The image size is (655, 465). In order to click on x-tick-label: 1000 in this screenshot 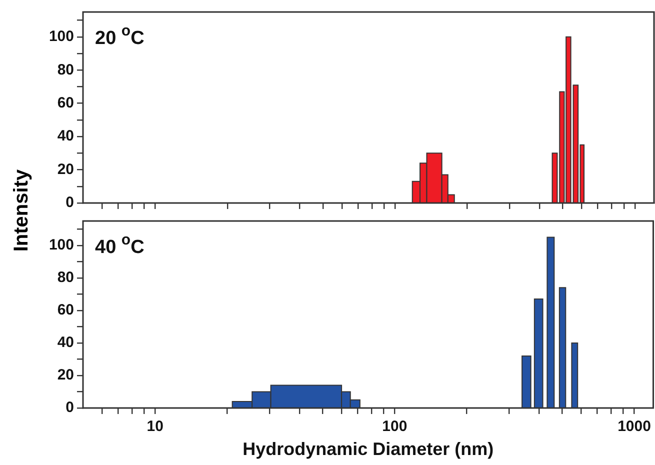, I will do `click(634, 427)`.